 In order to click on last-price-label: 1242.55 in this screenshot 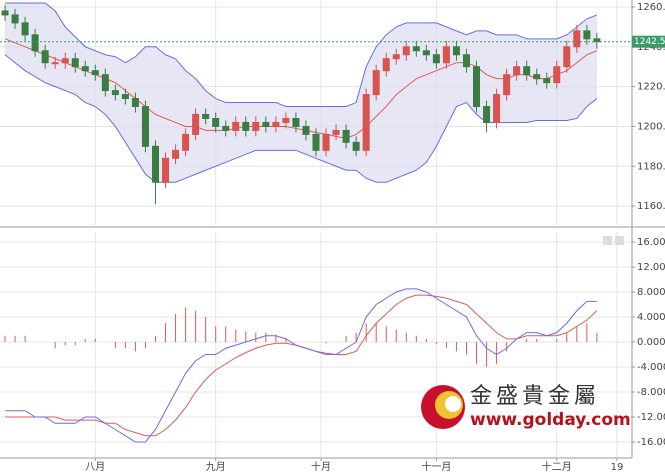, I will do `click(649, 42)`.